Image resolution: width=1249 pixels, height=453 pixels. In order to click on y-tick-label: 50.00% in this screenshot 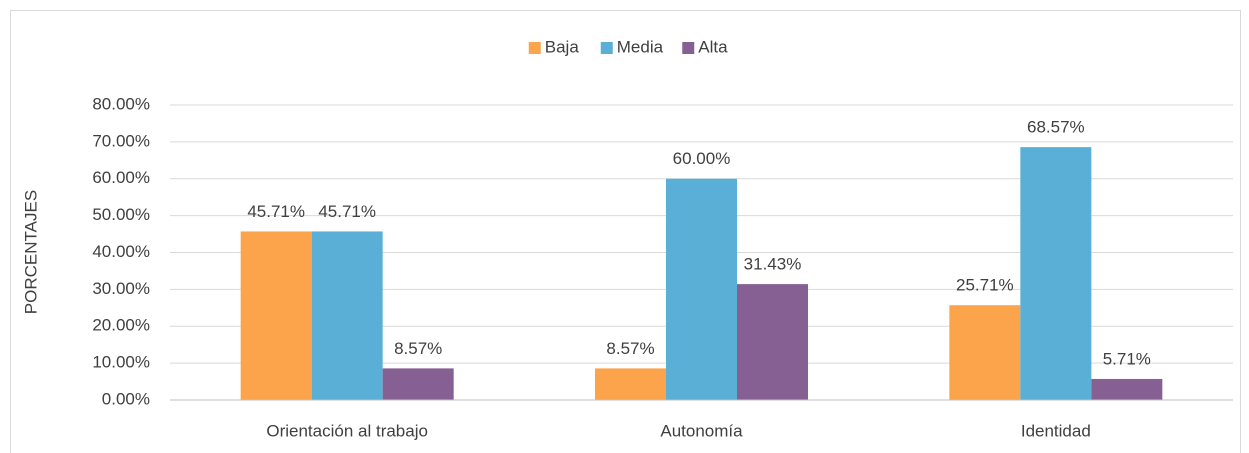, I will do `click(121, 214)`.